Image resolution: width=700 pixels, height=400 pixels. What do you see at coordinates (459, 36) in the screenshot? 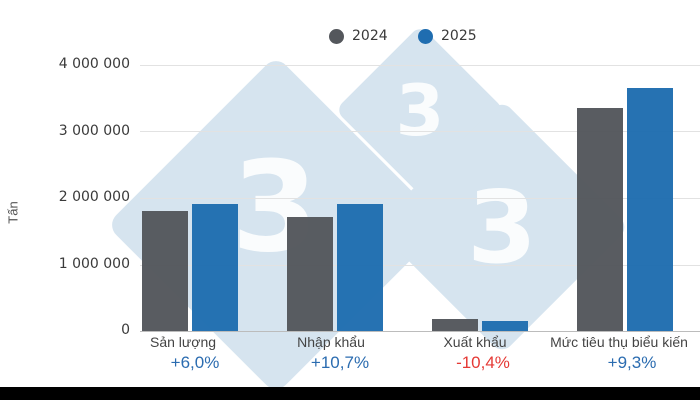
I see `legend-label: 2025` at bounding box center [459, 36].